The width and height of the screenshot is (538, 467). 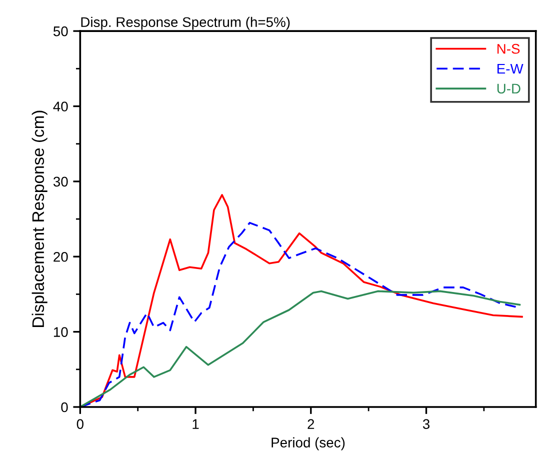 What do you see at coordinates (508, 89) in the screenshot?
I see `legend-label: U-D` at bounding box center [508, 89].